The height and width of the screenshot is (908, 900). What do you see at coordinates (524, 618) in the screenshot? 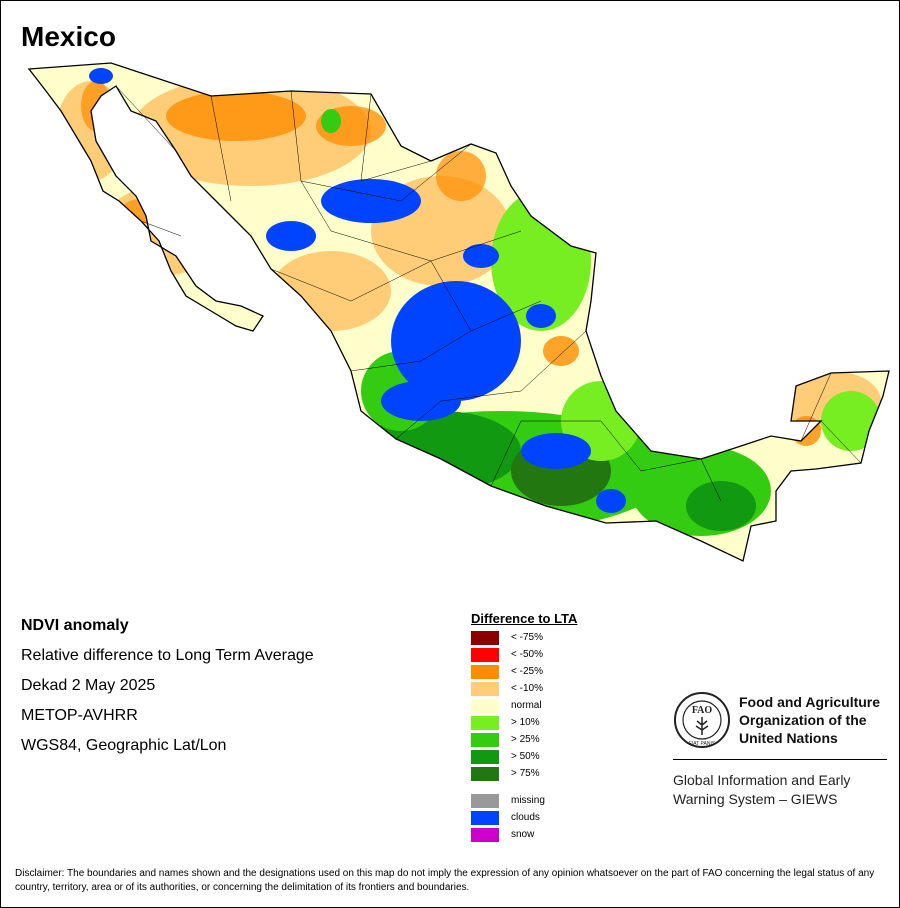
I see `legend-title: Difference to LTA` at bounding box center [524, 618].